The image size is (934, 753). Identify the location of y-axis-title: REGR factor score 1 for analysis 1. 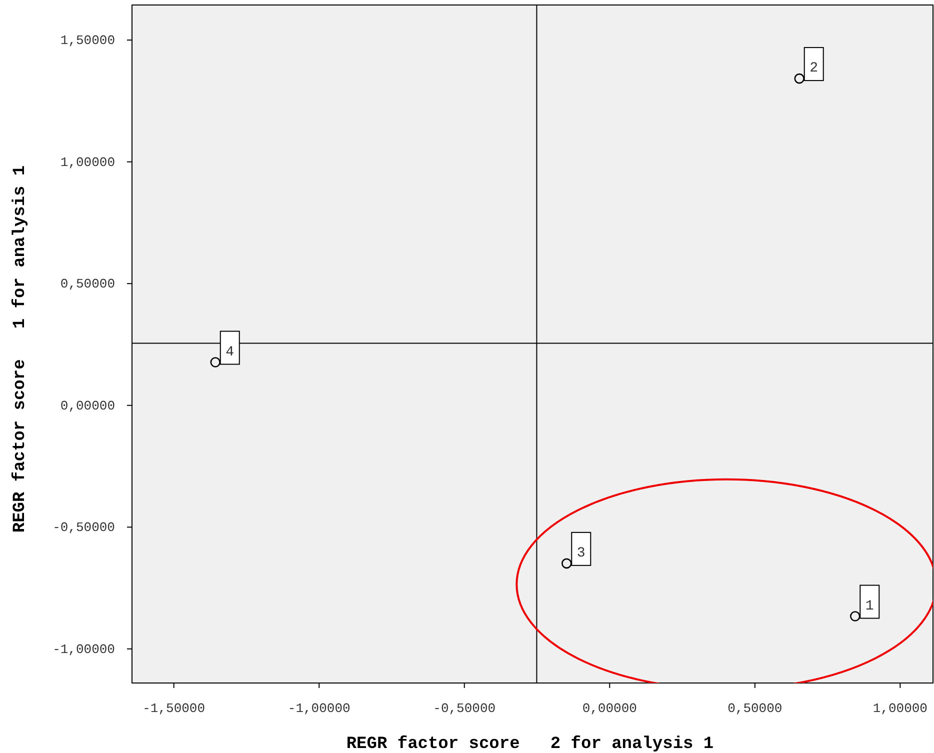
(20, 349).